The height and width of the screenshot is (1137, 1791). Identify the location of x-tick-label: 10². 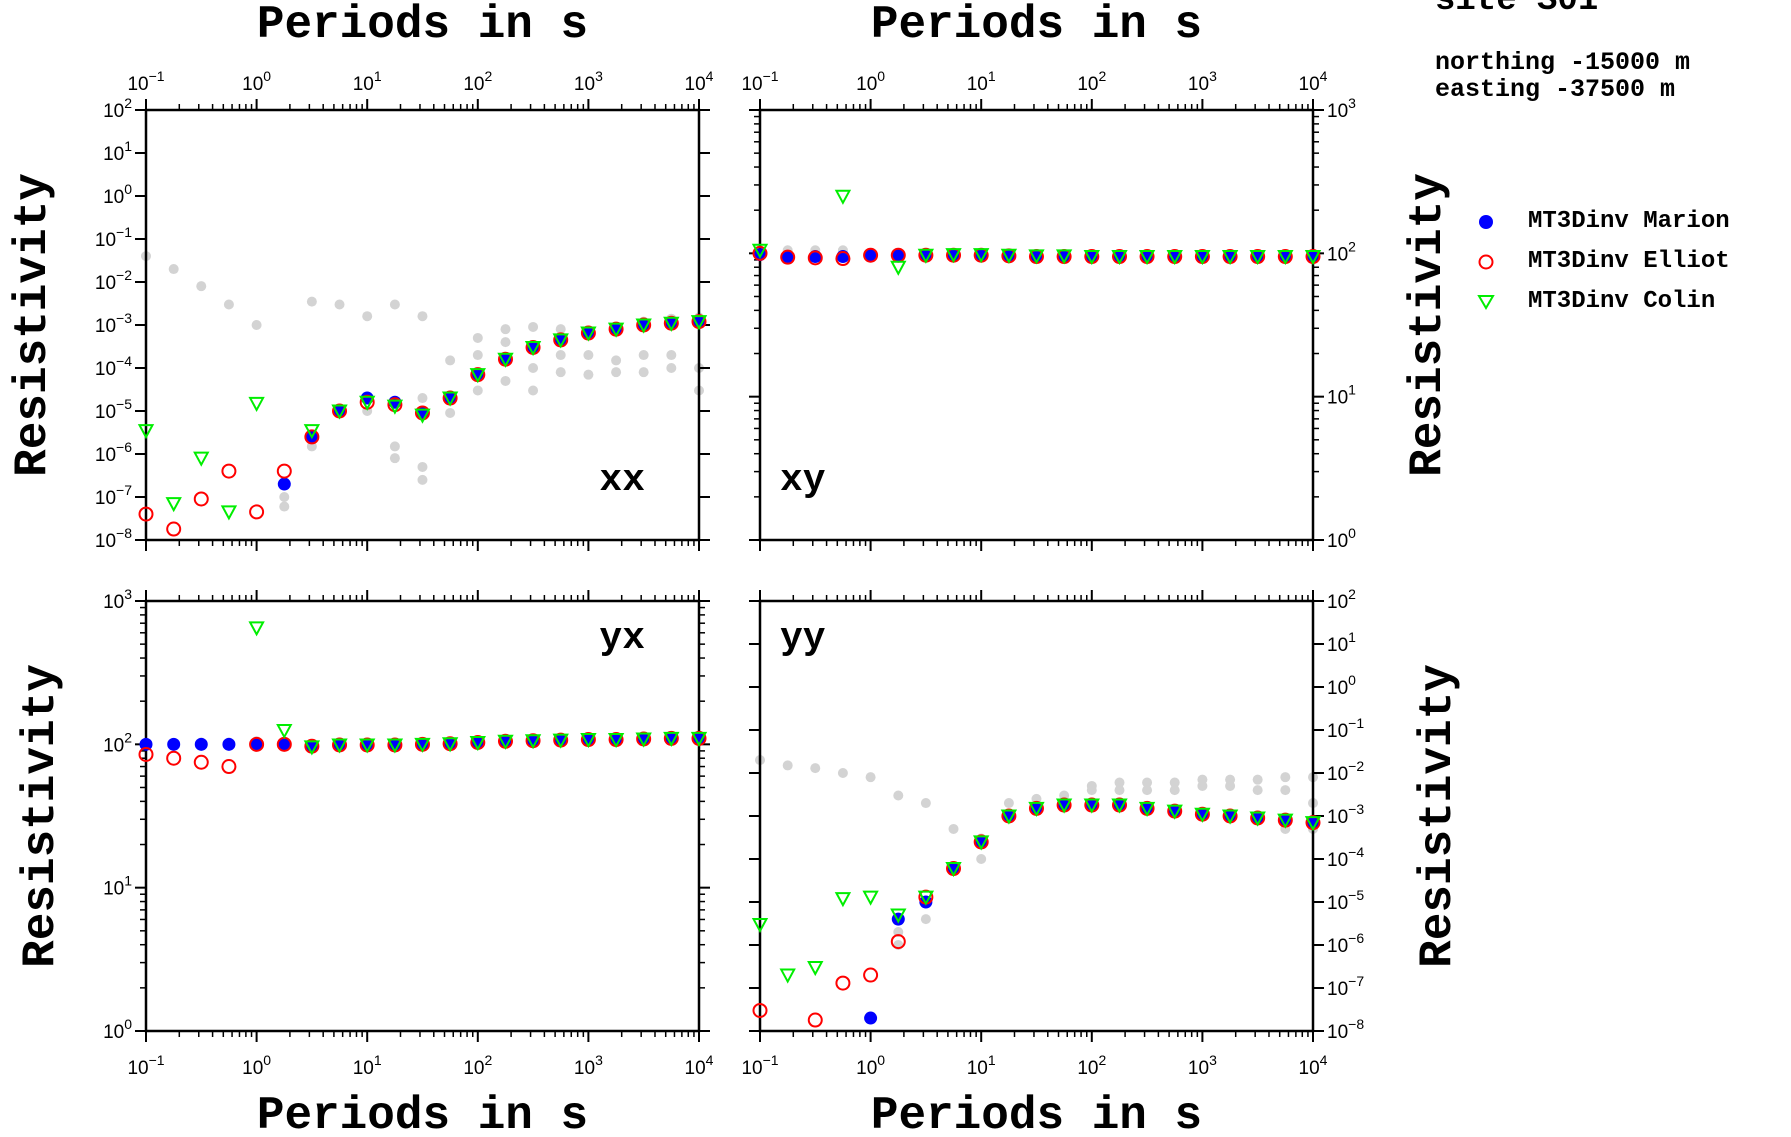
(1091, 81).